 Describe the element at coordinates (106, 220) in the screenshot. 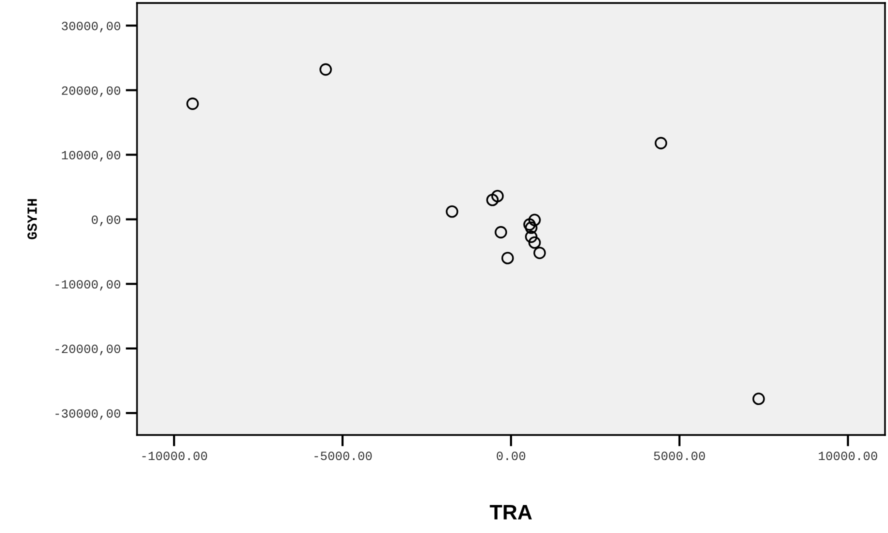

I see `y-tick-label: 0,00` at that location.